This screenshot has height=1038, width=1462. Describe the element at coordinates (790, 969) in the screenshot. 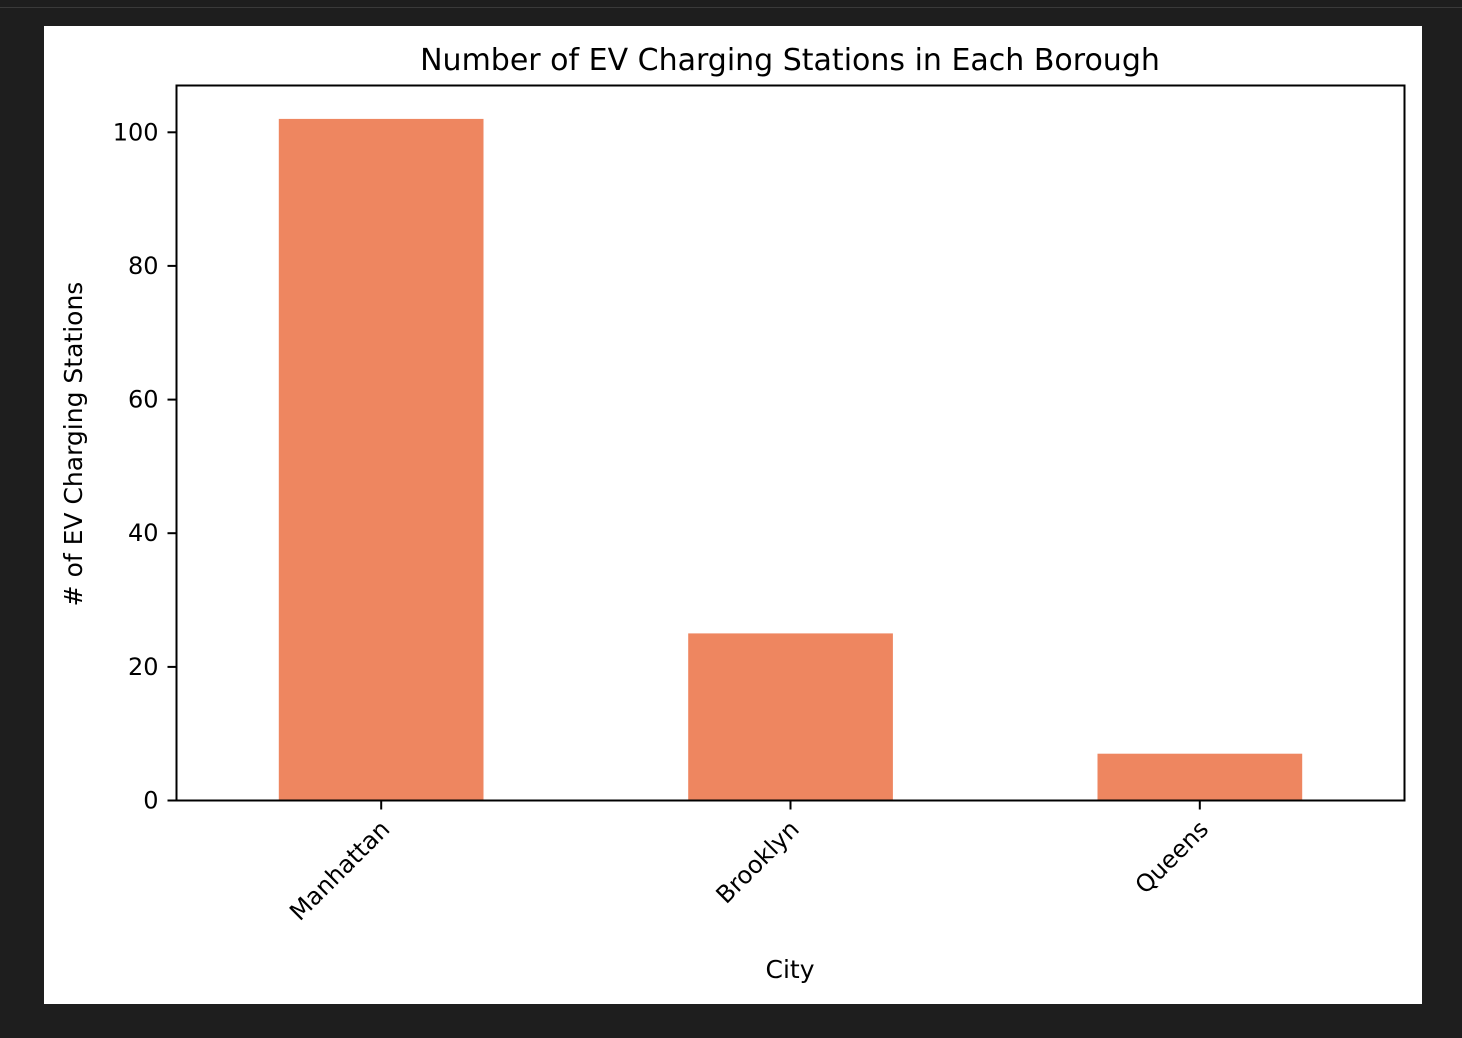

I see `x-axis-label: City` at that location.